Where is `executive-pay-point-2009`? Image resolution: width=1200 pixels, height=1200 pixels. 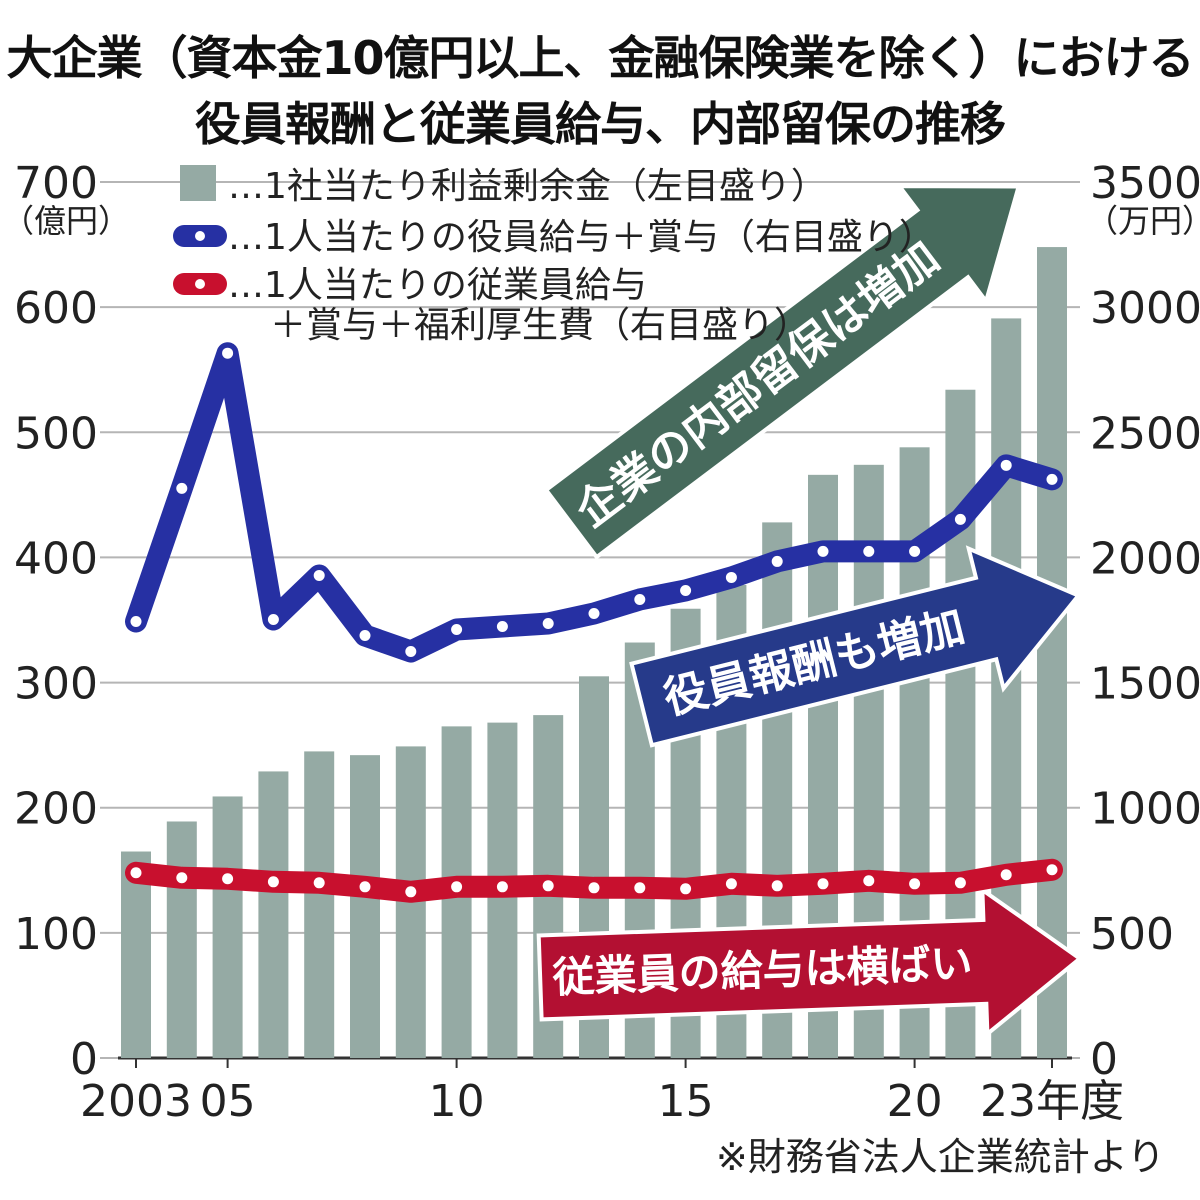
executive-pay-point-2009 is located at coordinates (411, 652).